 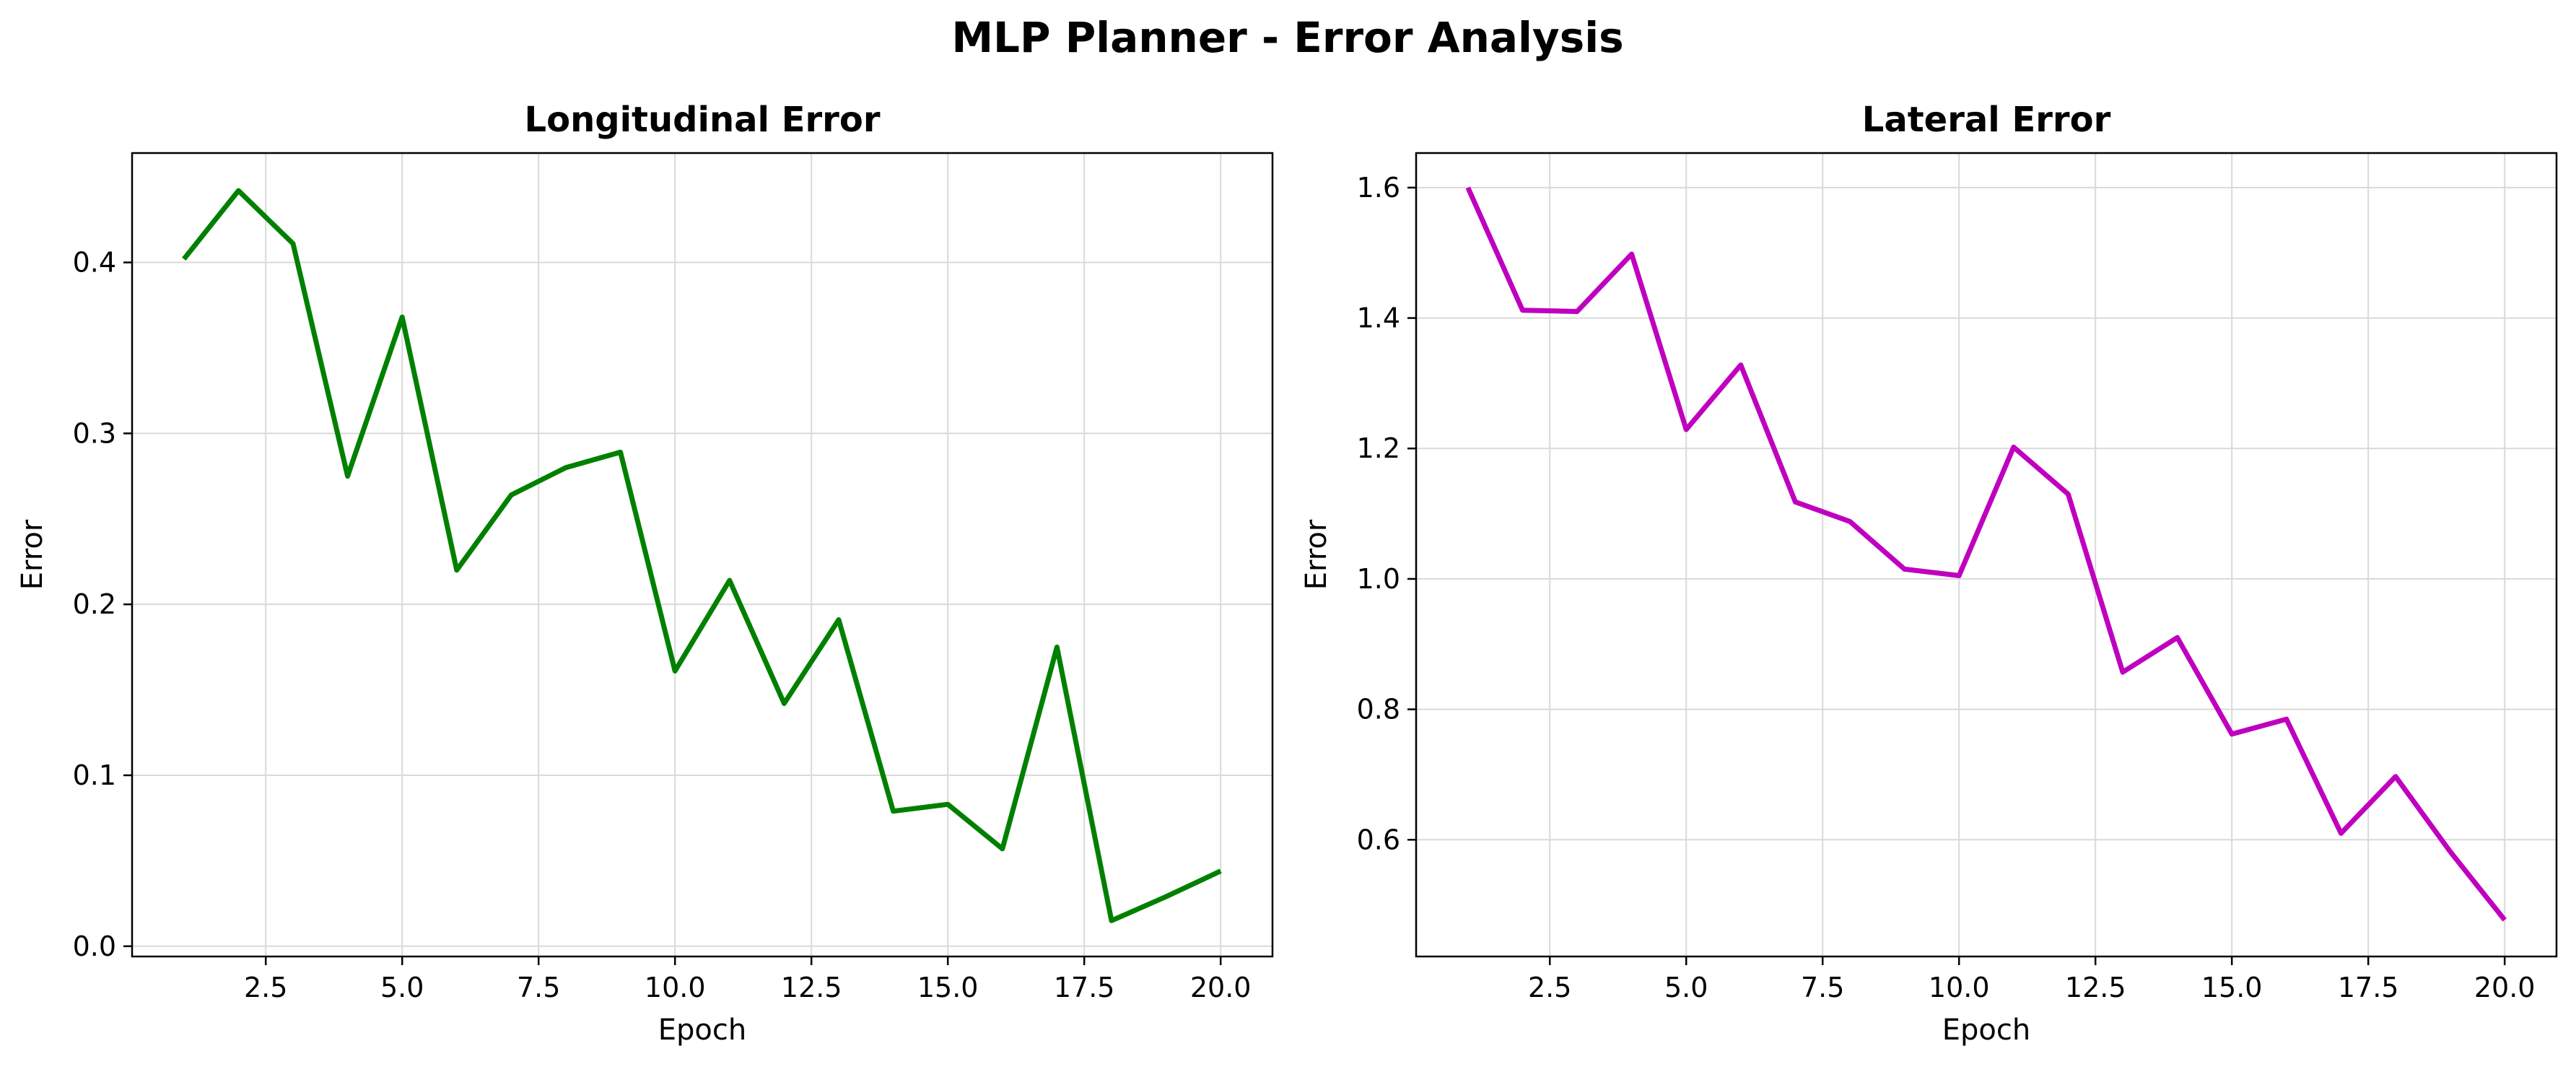 What do you see at coordinates (94, 604) in the screenshot?
I see `y-tick-label: 0.2` at bounding box center [94, 604].